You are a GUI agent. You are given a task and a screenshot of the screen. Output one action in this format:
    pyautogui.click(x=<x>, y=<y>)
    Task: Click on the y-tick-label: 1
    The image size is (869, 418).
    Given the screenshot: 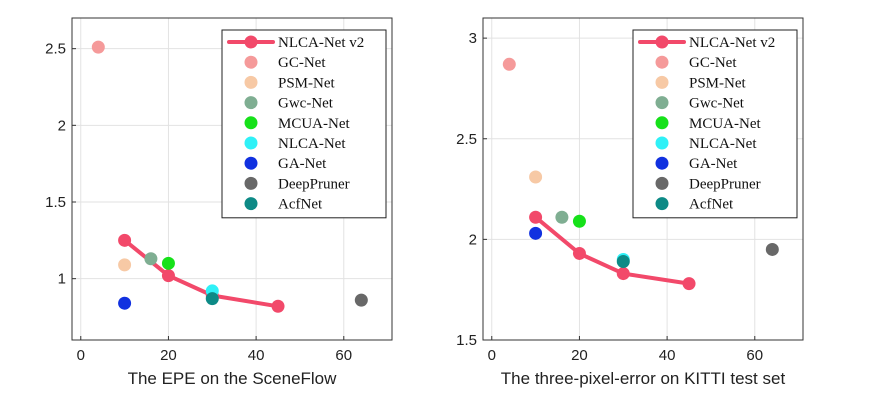 What is the action you would take?
    pyautogui.click(x=62, y=279)
    